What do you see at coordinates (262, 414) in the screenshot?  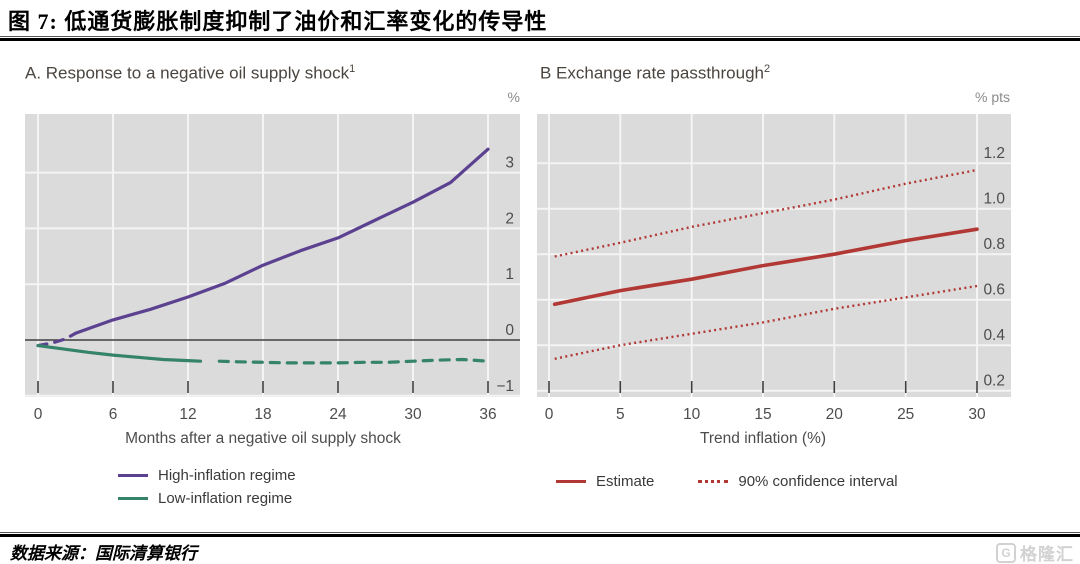 I see `x-axis-tick-label: 18` at bounding box center [262, 414].